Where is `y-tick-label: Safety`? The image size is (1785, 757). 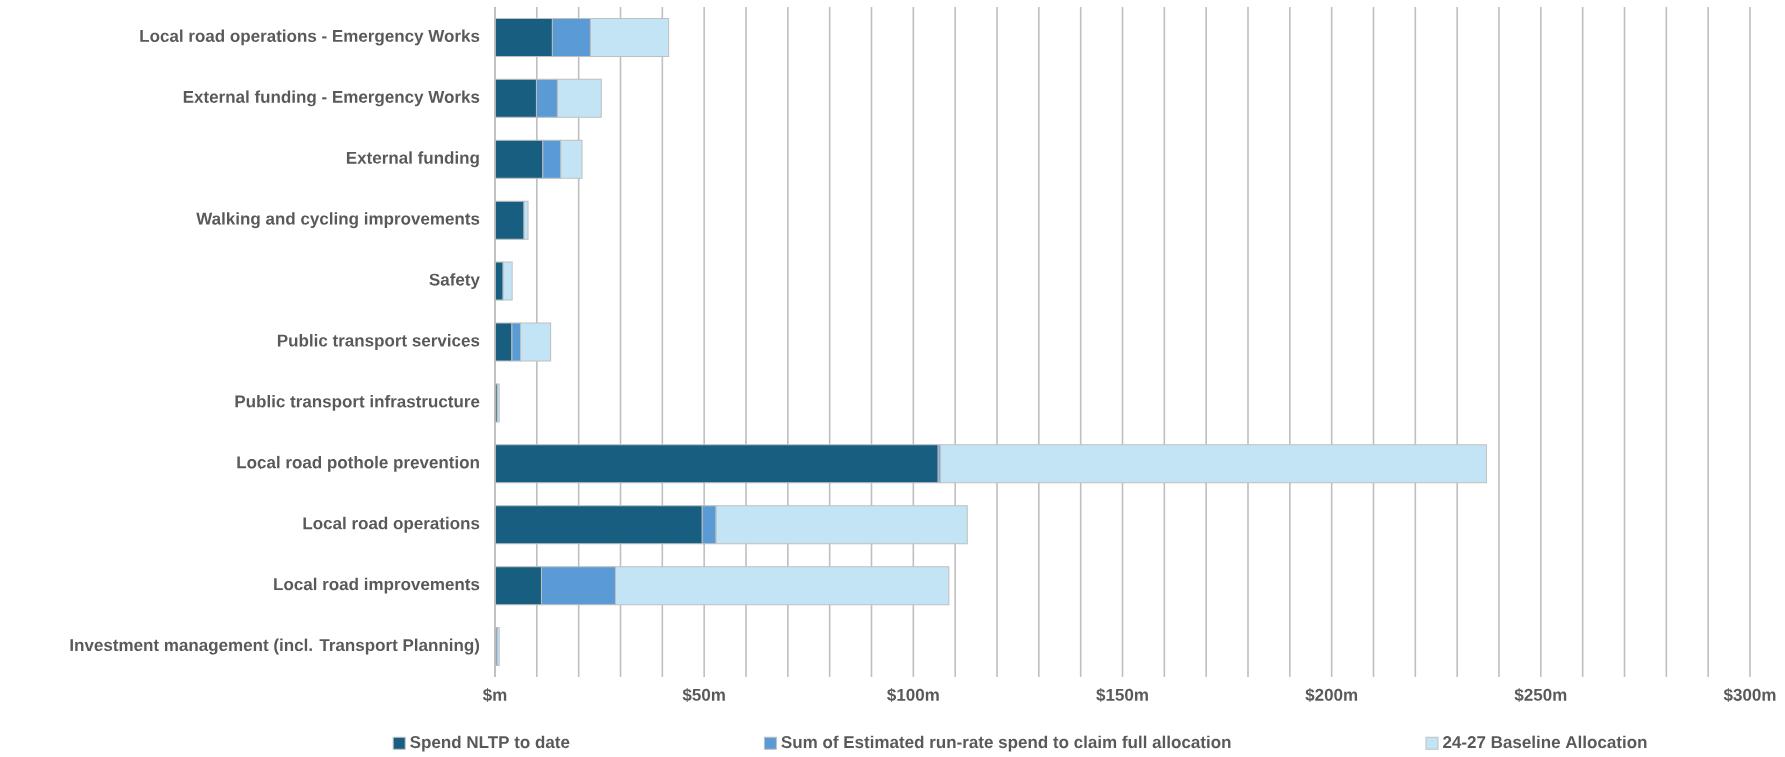
y-tick-label: Safety is located at coordinates (454, 281).